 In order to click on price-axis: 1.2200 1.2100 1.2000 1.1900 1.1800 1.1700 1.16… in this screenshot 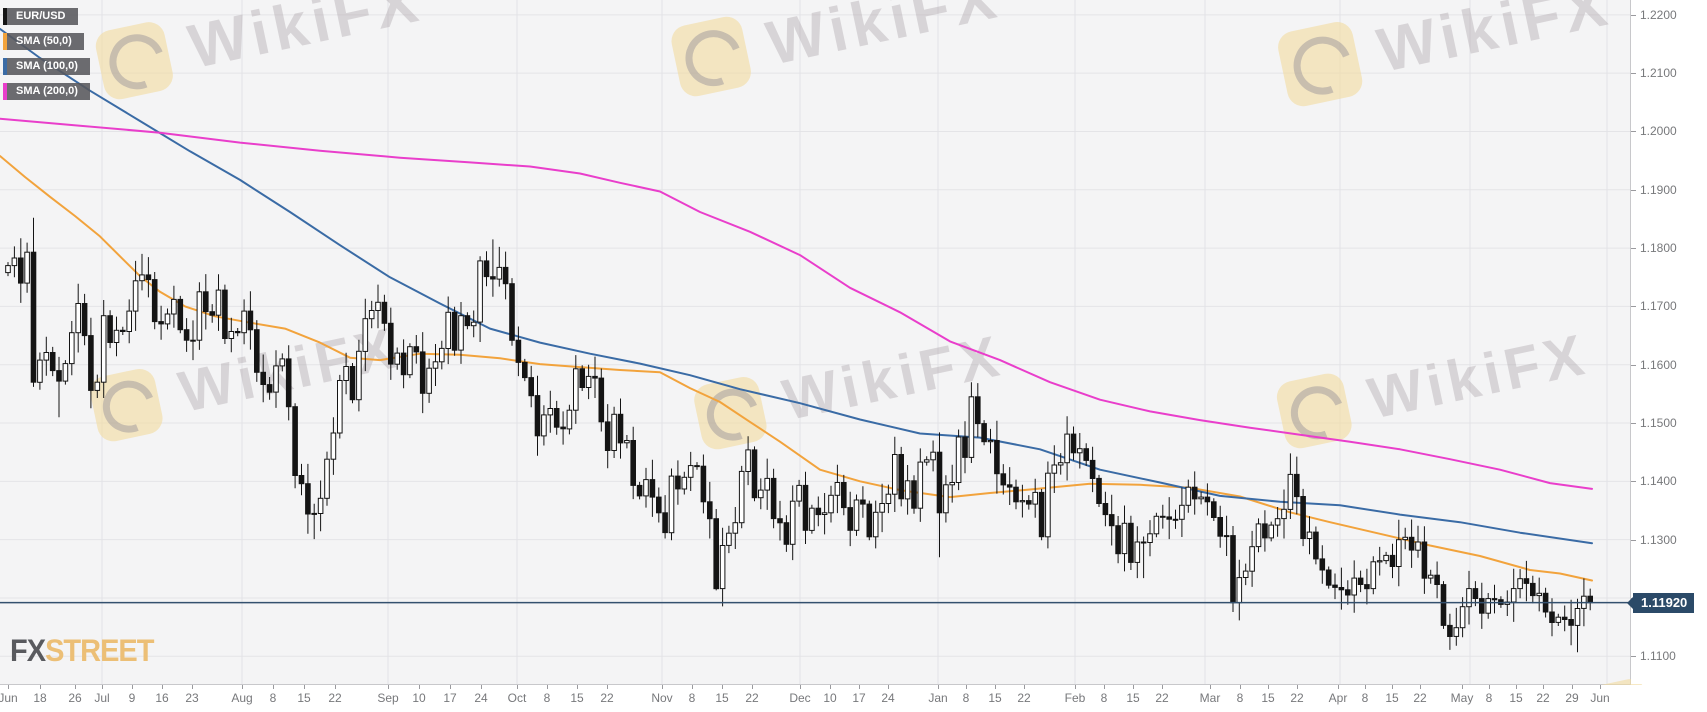, I will do `click(1667, 342)`.